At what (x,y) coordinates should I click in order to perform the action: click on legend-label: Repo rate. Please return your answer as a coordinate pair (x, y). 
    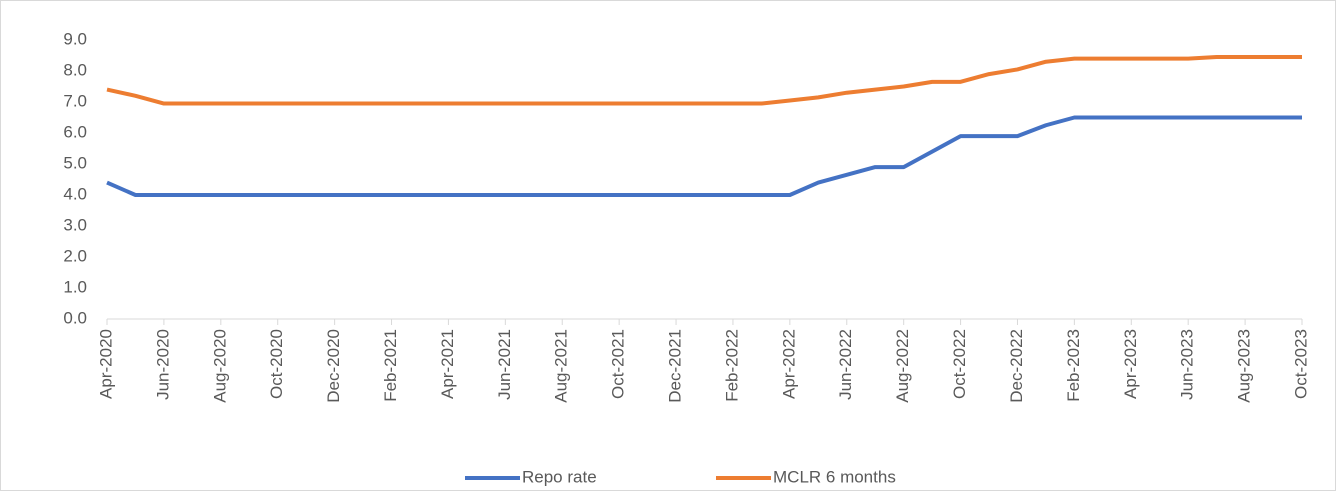
    Looking at the image, I should click on (559, 476).